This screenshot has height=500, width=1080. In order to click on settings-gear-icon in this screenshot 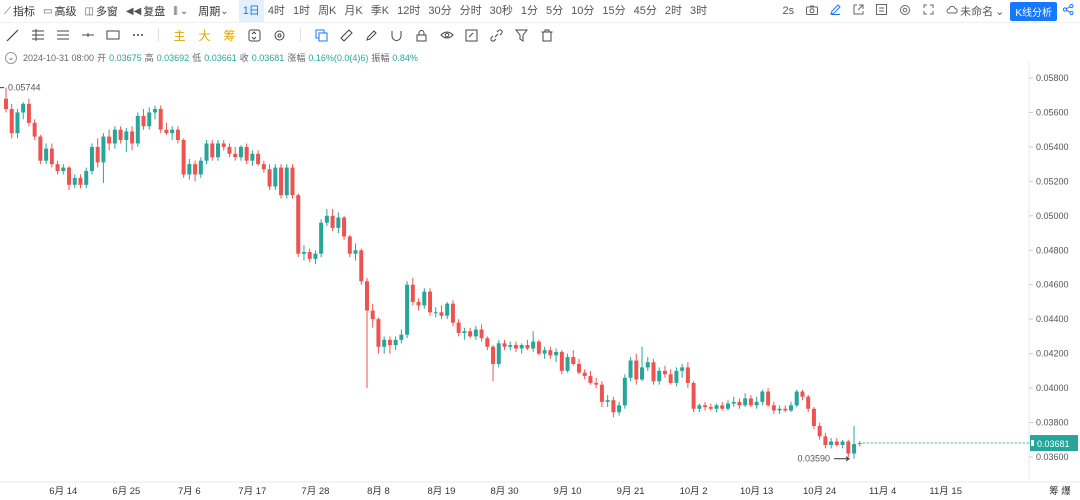, I will do `click(279, 35)`.